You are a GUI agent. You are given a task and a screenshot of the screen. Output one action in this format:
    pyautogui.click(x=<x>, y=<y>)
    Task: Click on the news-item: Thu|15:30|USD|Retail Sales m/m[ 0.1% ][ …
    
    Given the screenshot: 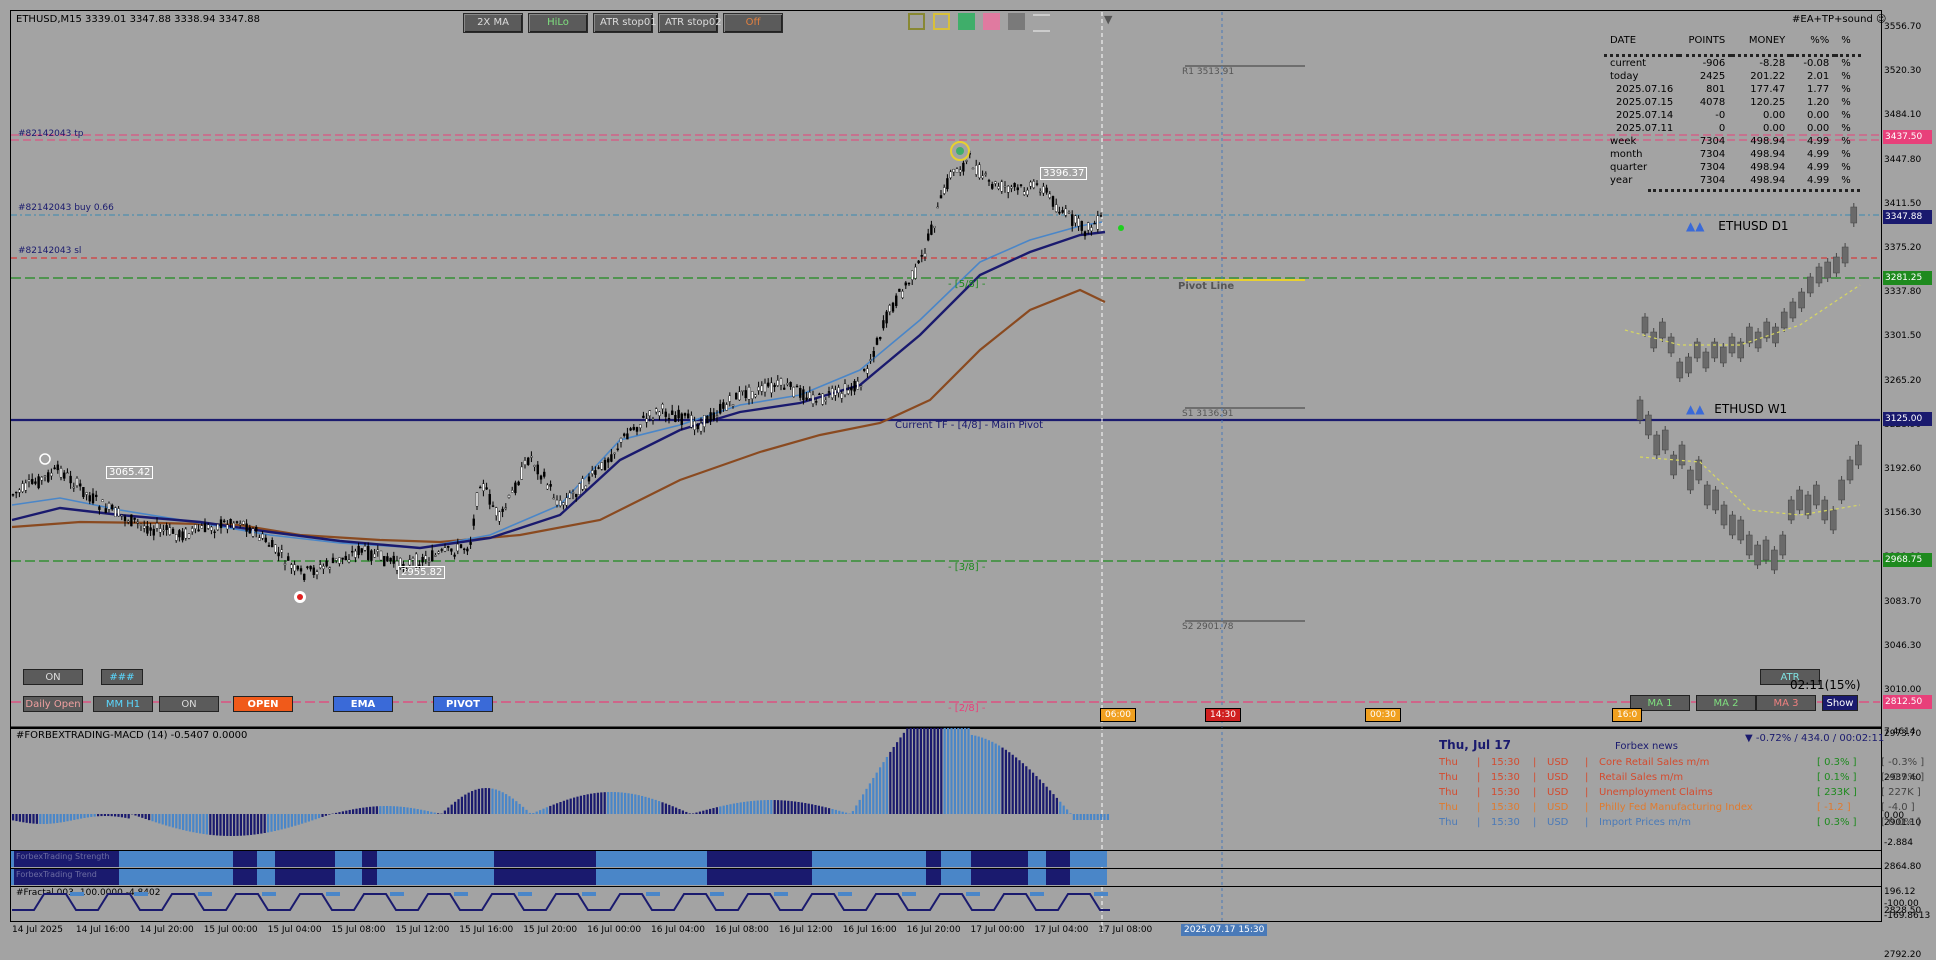 What is the action you would take?
    pyautogui.click(x=1685, y=777)
    